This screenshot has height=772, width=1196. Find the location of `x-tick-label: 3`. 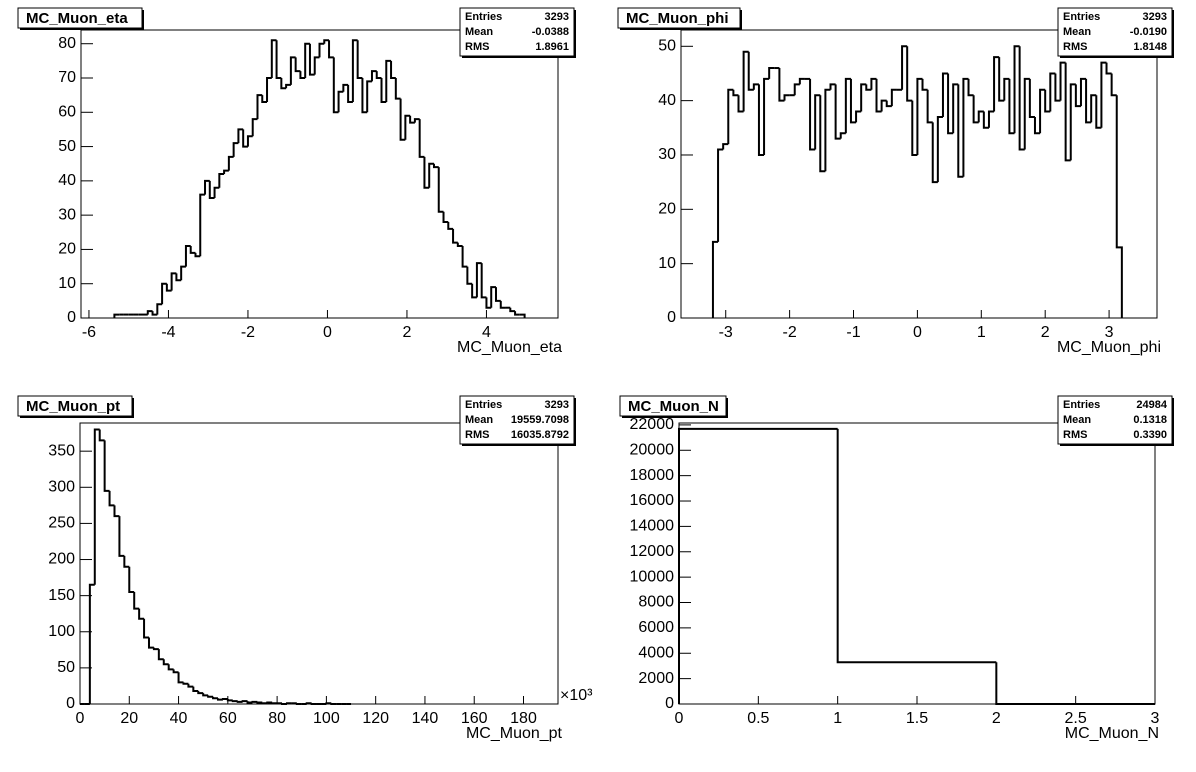

x-tick-label: 3 is located at coordinates (1155, 718).